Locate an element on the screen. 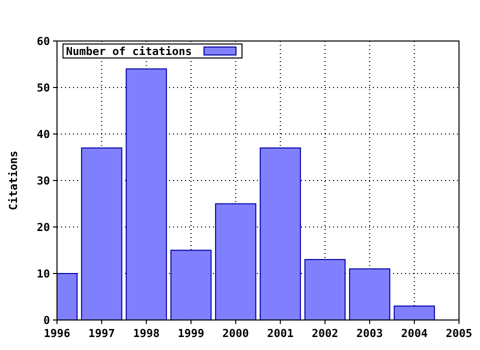  x-tick-label: 2004 is located at coordinates (414, 333).